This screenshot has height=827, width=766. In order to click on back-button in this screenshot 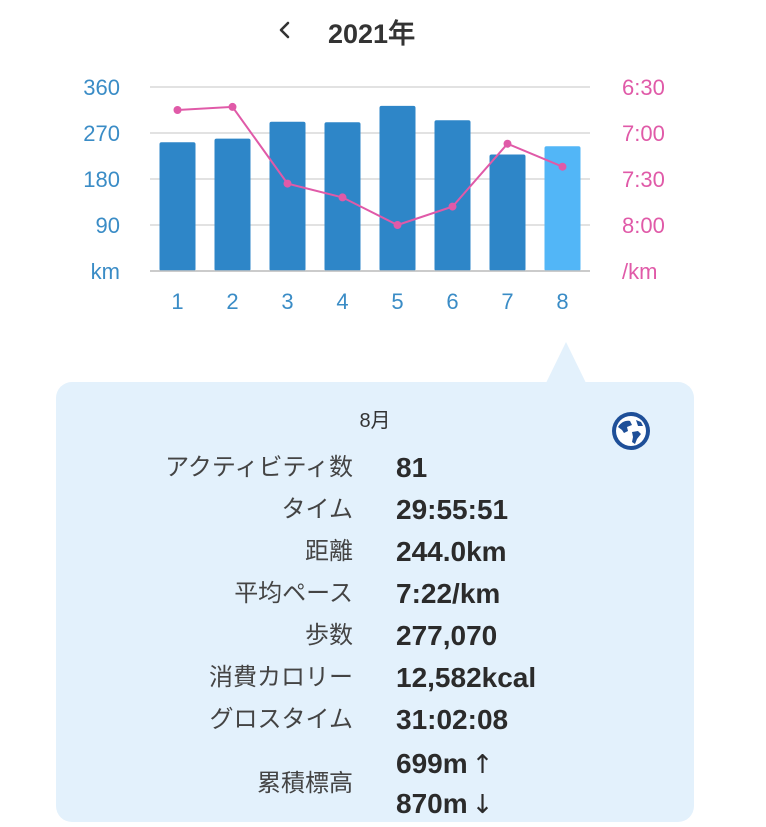, I will do `click(284, 30)`.